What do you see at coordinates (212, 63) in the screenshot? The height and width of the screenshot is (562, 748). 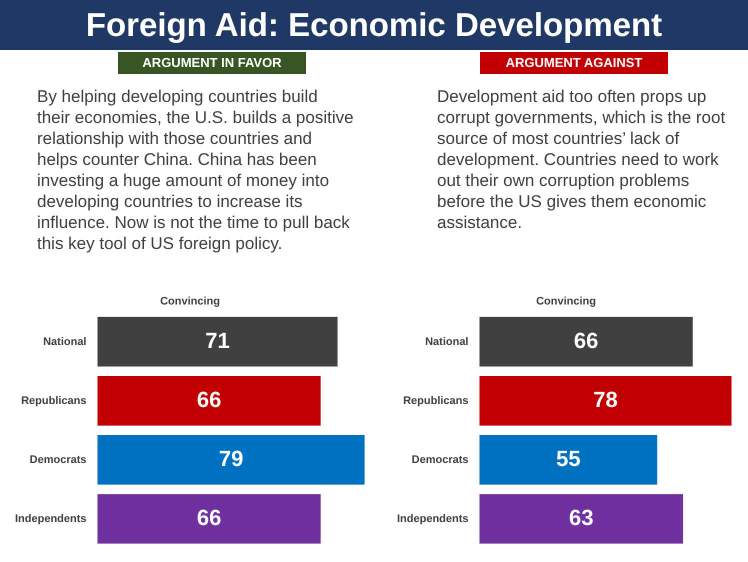 I see `chart-subtitle: ARGUMENT IN FAVOR` at bounding box center [212, 63].